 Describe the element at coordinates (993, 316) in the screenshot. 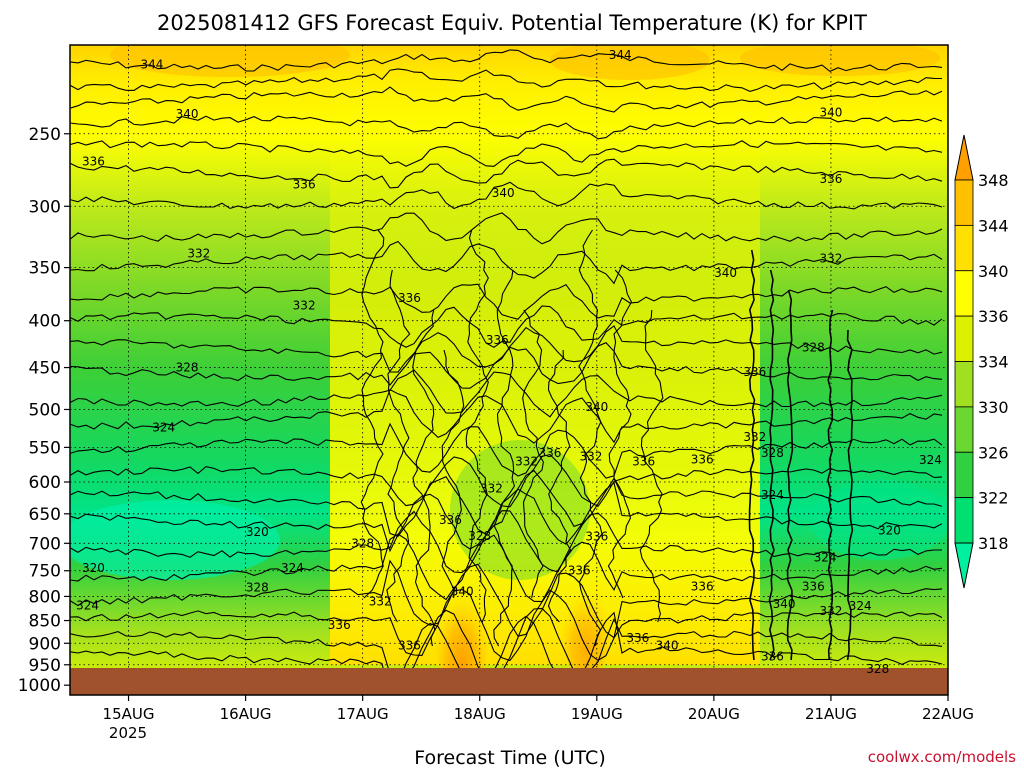

I see `colorbar-tick-label: 336` at that location.